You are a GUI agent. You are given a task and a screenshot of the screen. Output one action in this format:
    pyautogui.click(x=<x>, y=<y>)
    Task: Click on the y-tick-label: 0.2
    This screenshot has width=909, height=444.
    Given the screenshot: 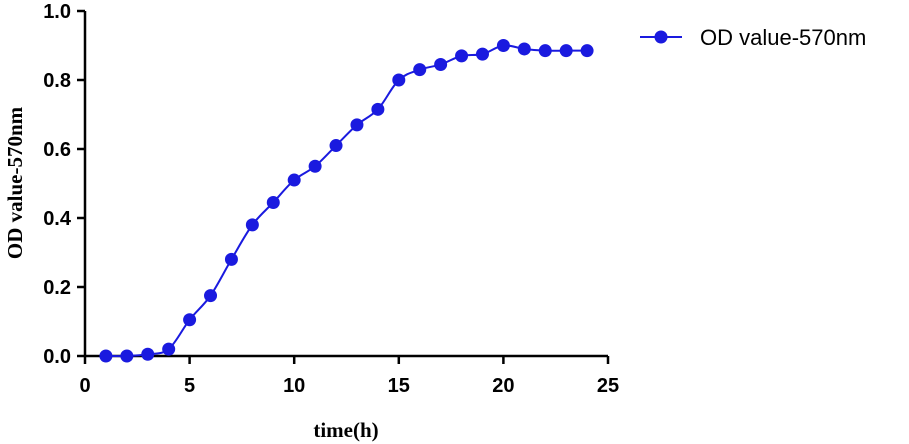 What is the action you would take?
    pyautogui.click(x=57, y=288)
    